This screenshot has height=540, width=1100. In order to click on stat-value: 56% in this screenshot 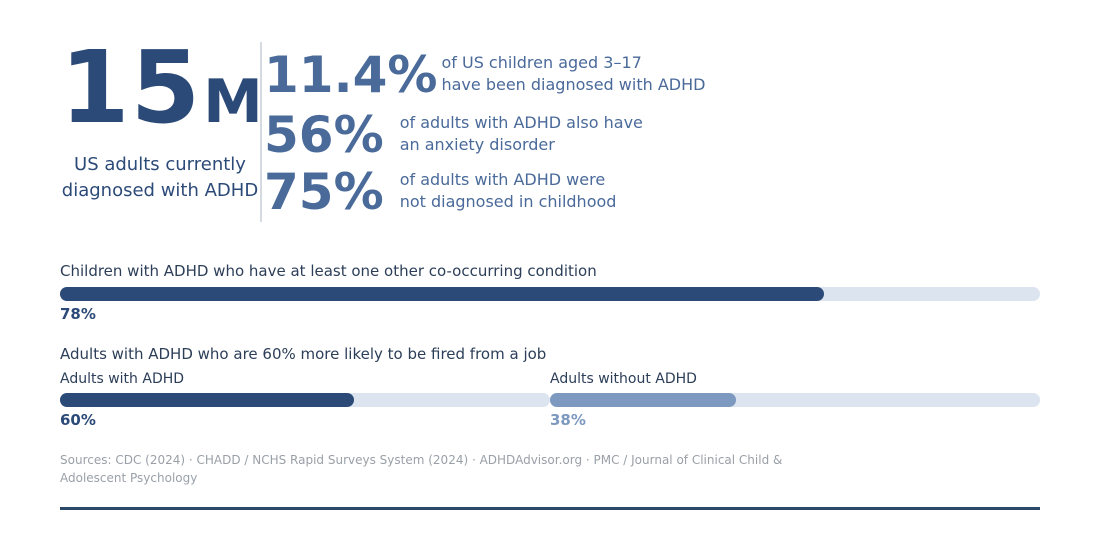, I will do `click(324, 135)`.